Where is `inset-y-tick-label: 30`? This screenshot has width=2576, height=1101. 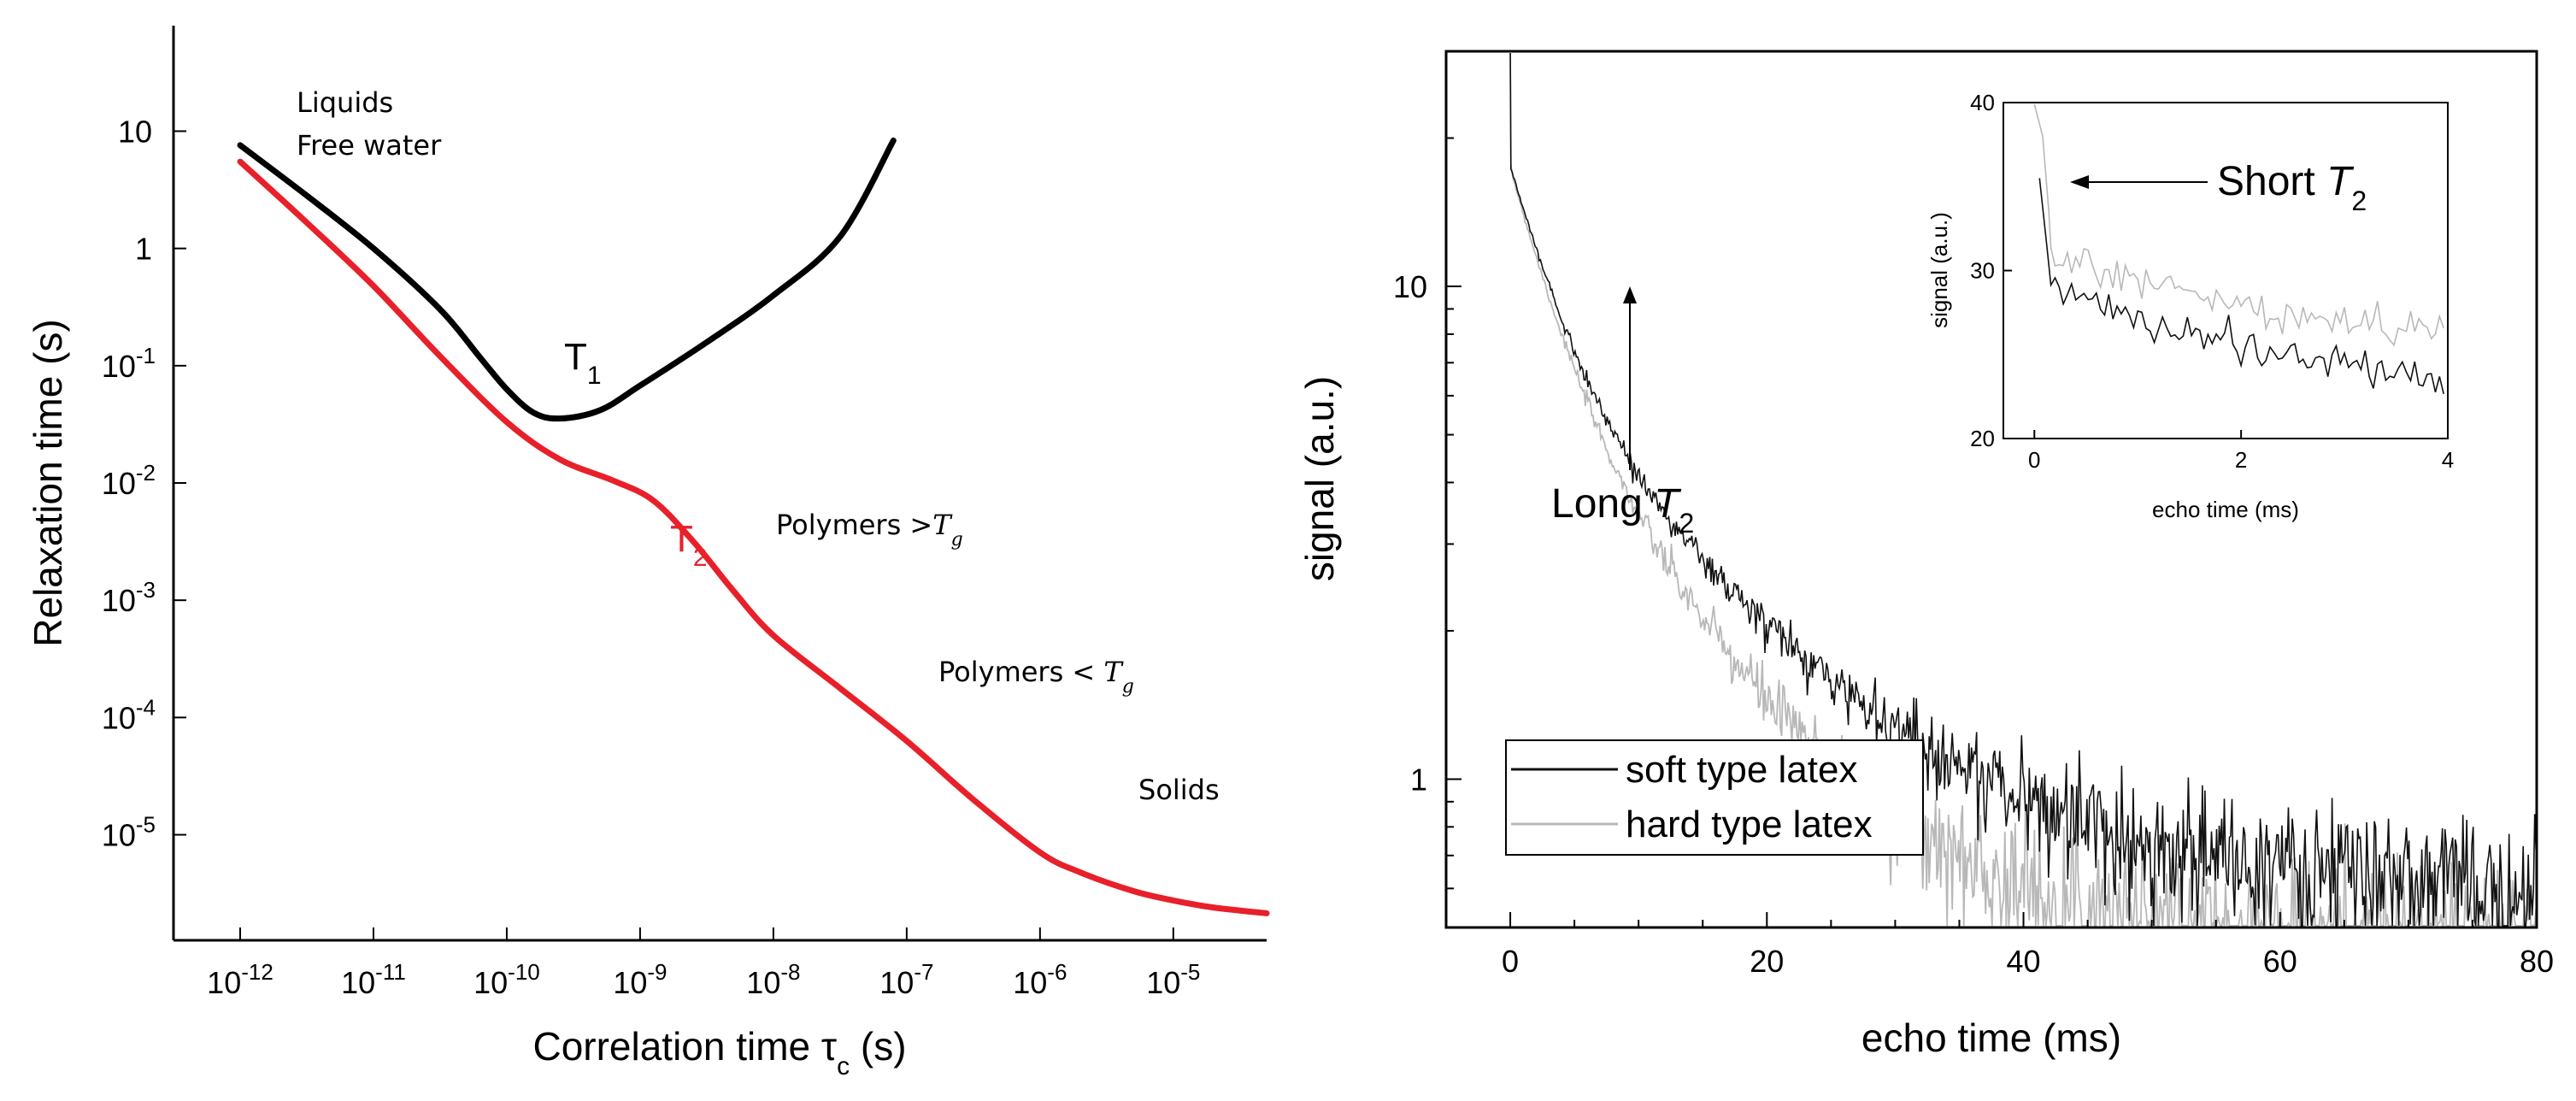
inset-y-tick-label: 30 is located at coordinates (1982, 271).